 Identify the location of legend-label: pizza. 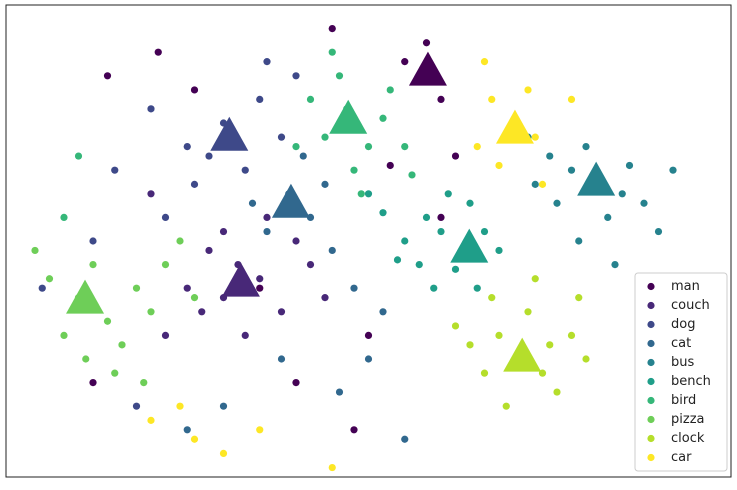
(687, 419).